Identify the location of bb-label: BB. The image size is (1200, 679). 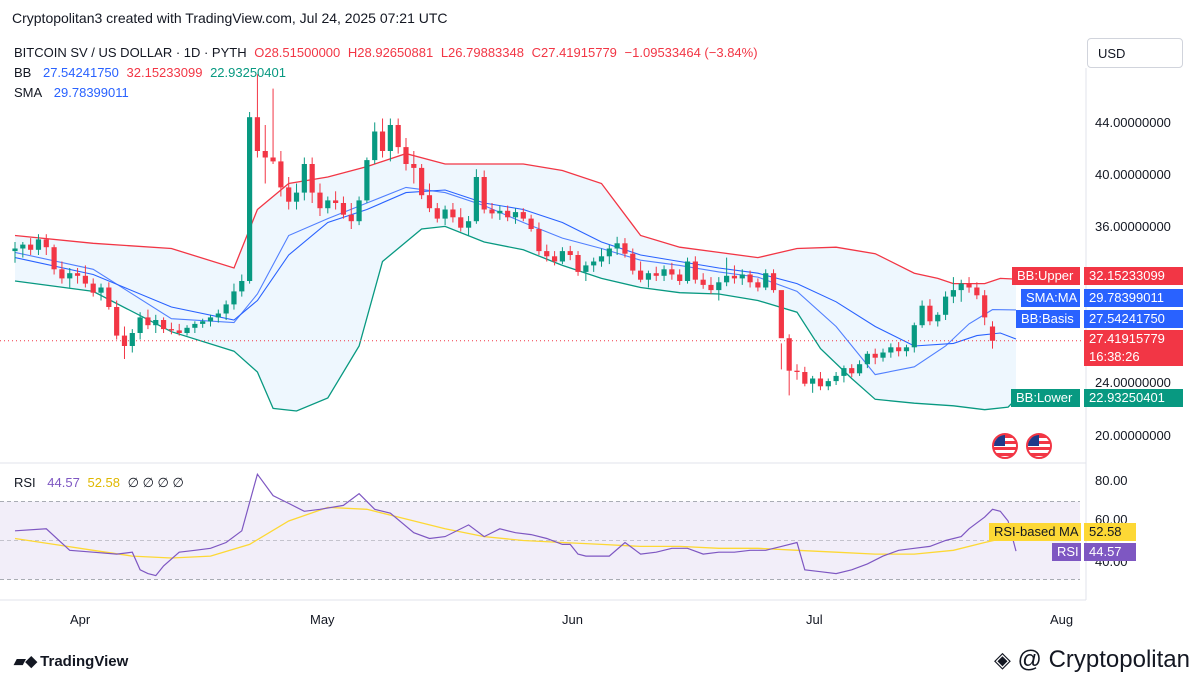
(23, 72).